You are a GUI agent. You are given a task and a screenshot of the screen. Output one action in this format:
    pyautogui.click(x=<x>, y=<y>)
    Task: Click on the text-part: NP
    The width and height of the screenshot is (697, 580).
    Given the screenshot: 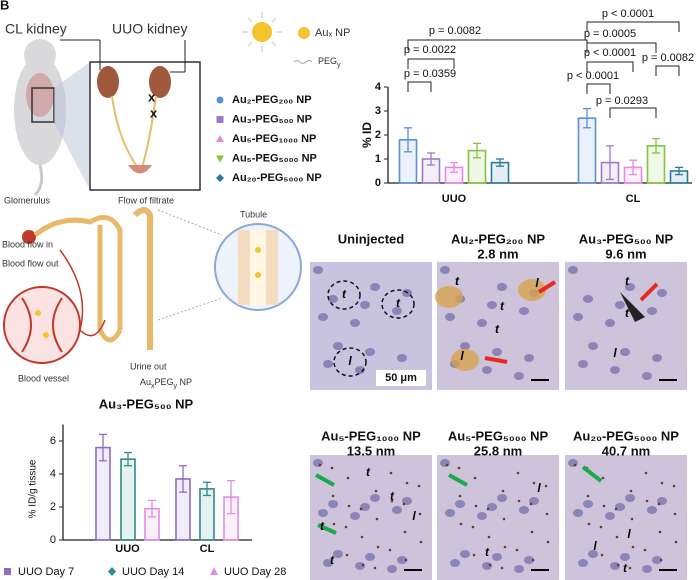 What is the action you would take?
    pyautogui.click(x=184, y=382)
    